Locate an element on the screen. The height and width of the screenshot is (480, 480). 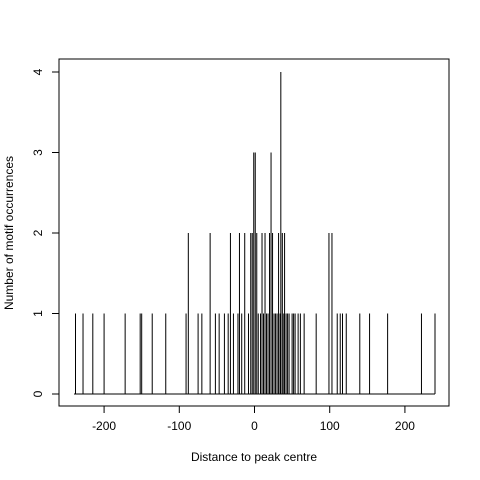
y-tick-label: 1 is located at coordinates (38, 313).